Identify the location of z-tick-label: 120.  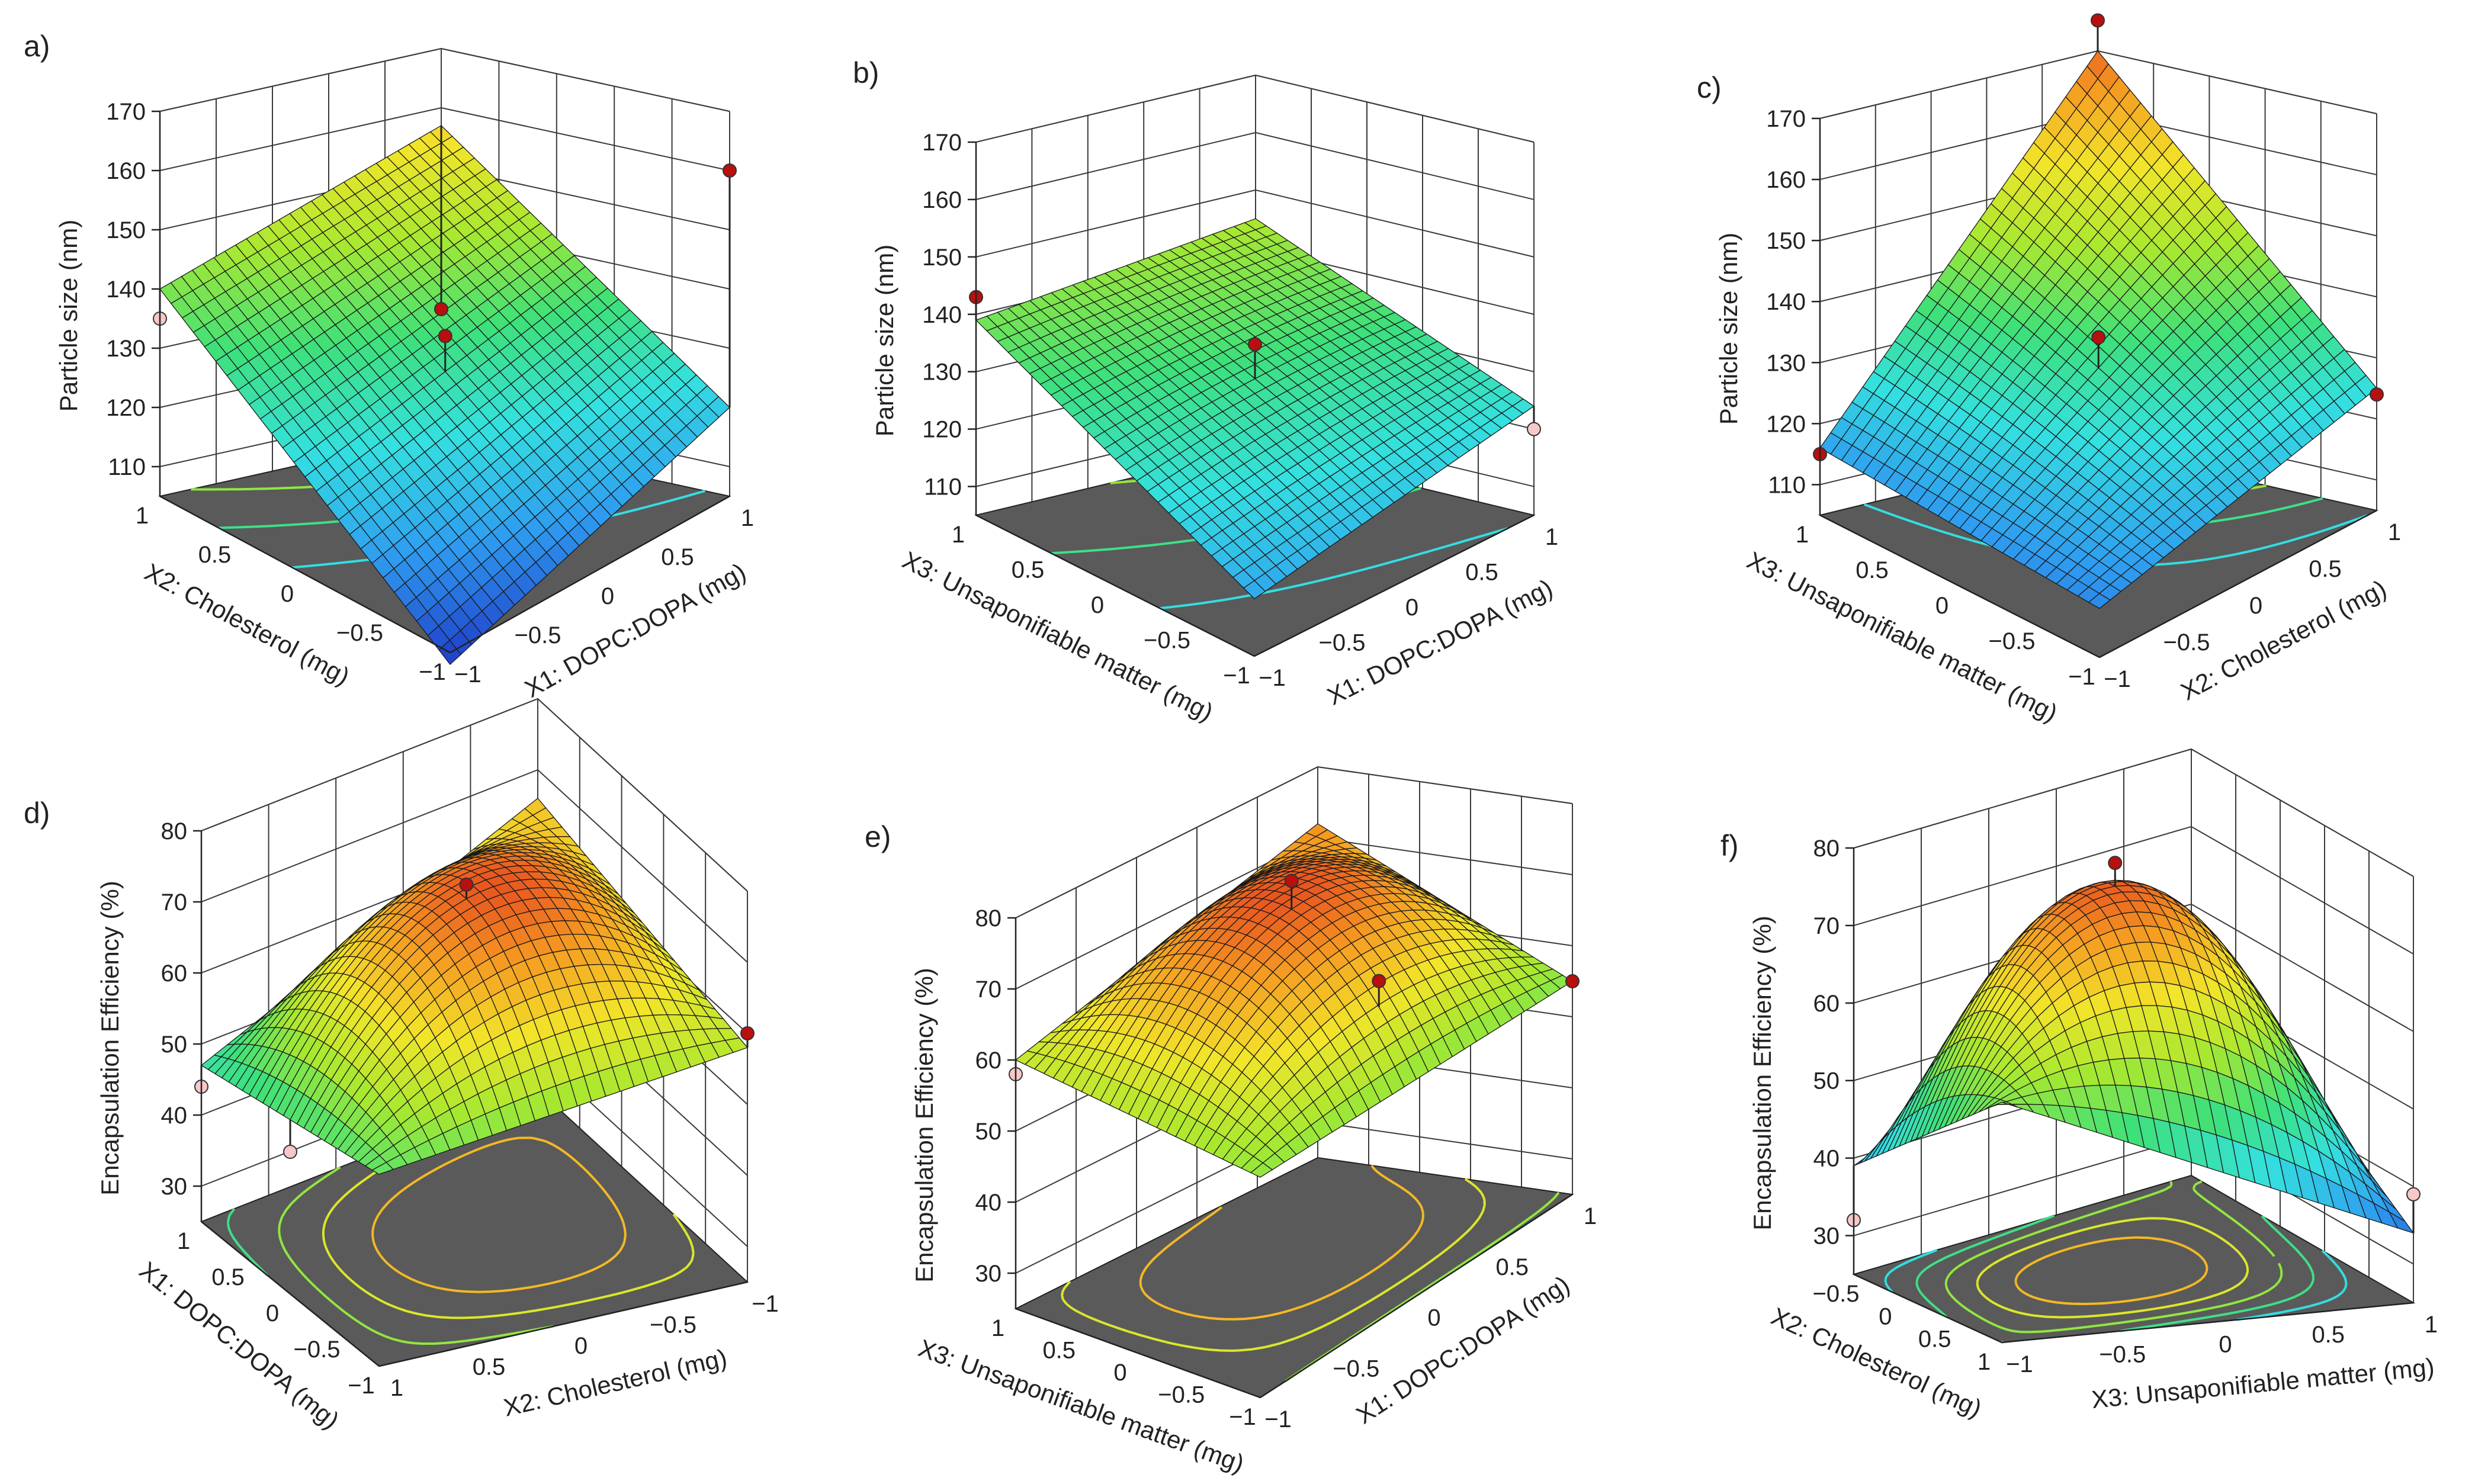
(942, 430).